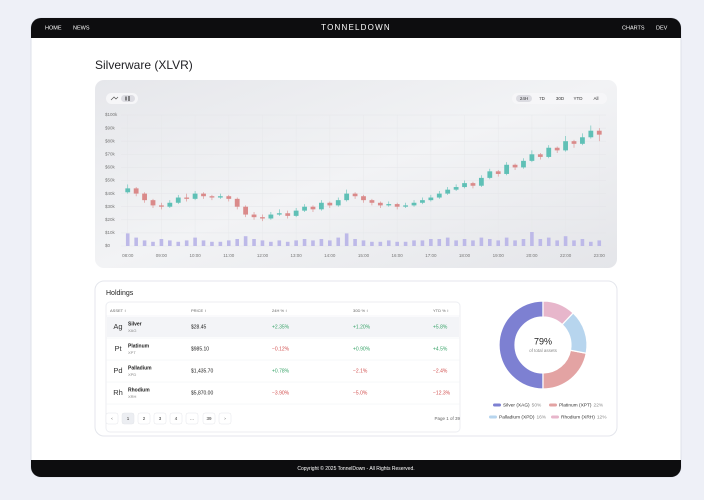  I want to click on page-label: ›, so click(225, 418).